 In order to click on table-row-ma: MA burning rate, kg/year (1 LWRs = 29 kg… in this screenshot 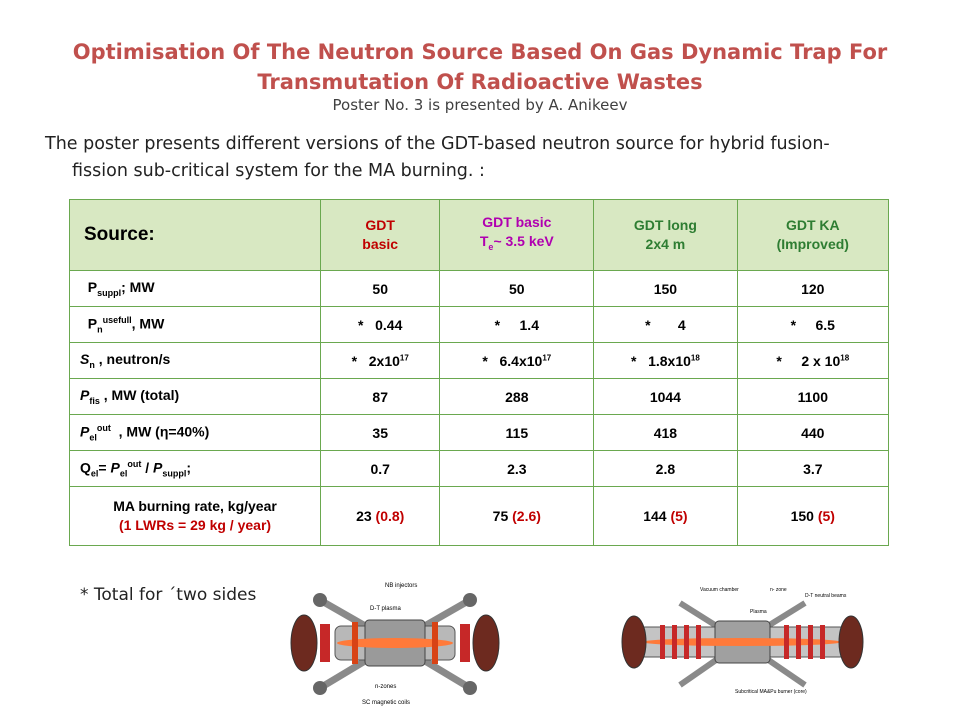, I will do `click(479, 516)`.